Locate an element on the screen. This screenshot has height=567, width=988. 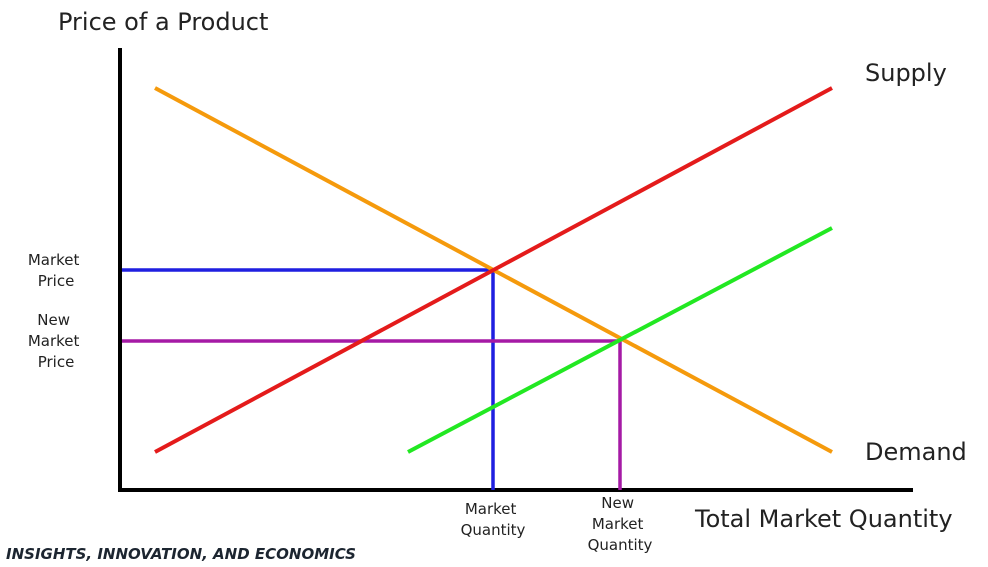
new-market-price-label: New Market Price is located at coordinates (56, 341).